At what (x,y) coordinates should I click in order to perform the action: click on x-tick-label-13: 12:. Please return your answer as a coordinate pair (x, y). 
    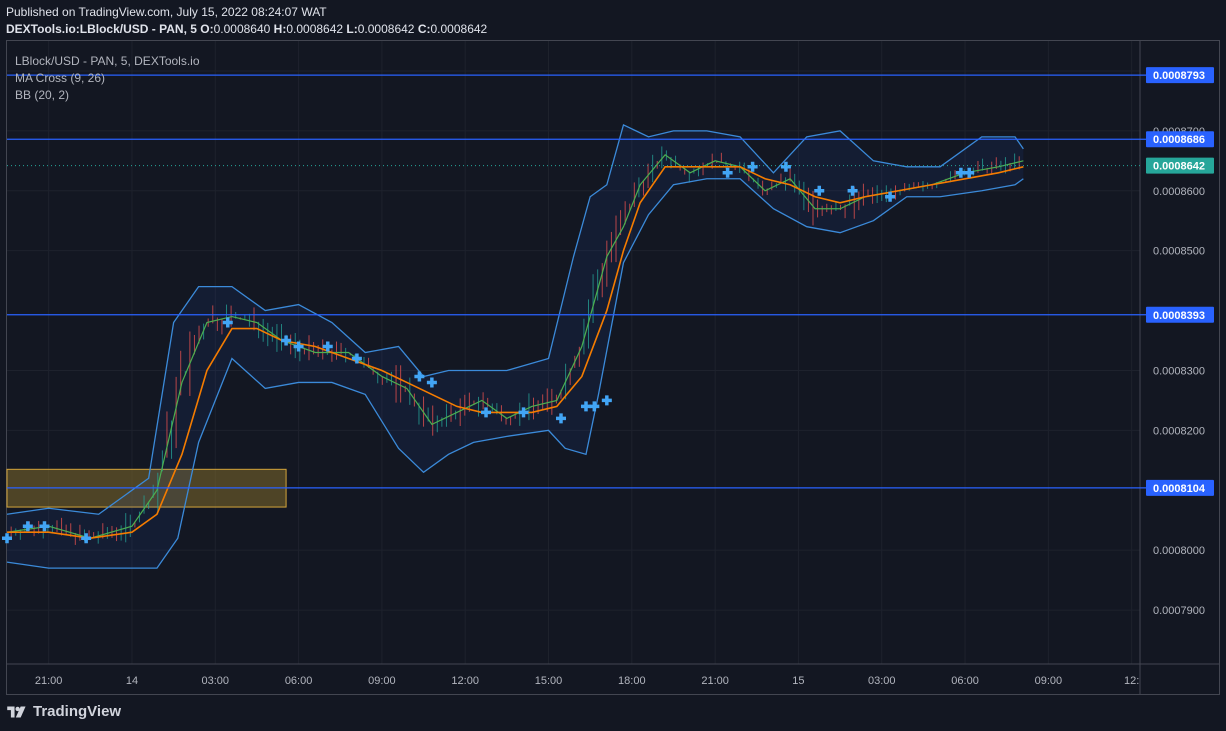
    Looking at the image, I should click on (1131, 681).